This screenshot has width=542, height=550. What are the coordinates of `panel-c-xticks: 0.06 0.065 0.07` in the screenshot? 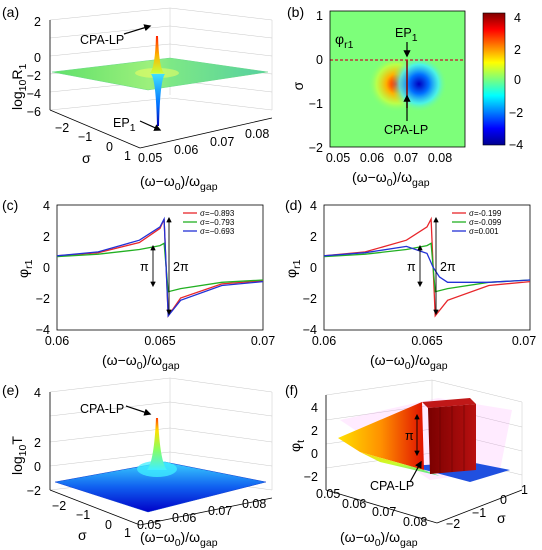 It's located at (160, 341).